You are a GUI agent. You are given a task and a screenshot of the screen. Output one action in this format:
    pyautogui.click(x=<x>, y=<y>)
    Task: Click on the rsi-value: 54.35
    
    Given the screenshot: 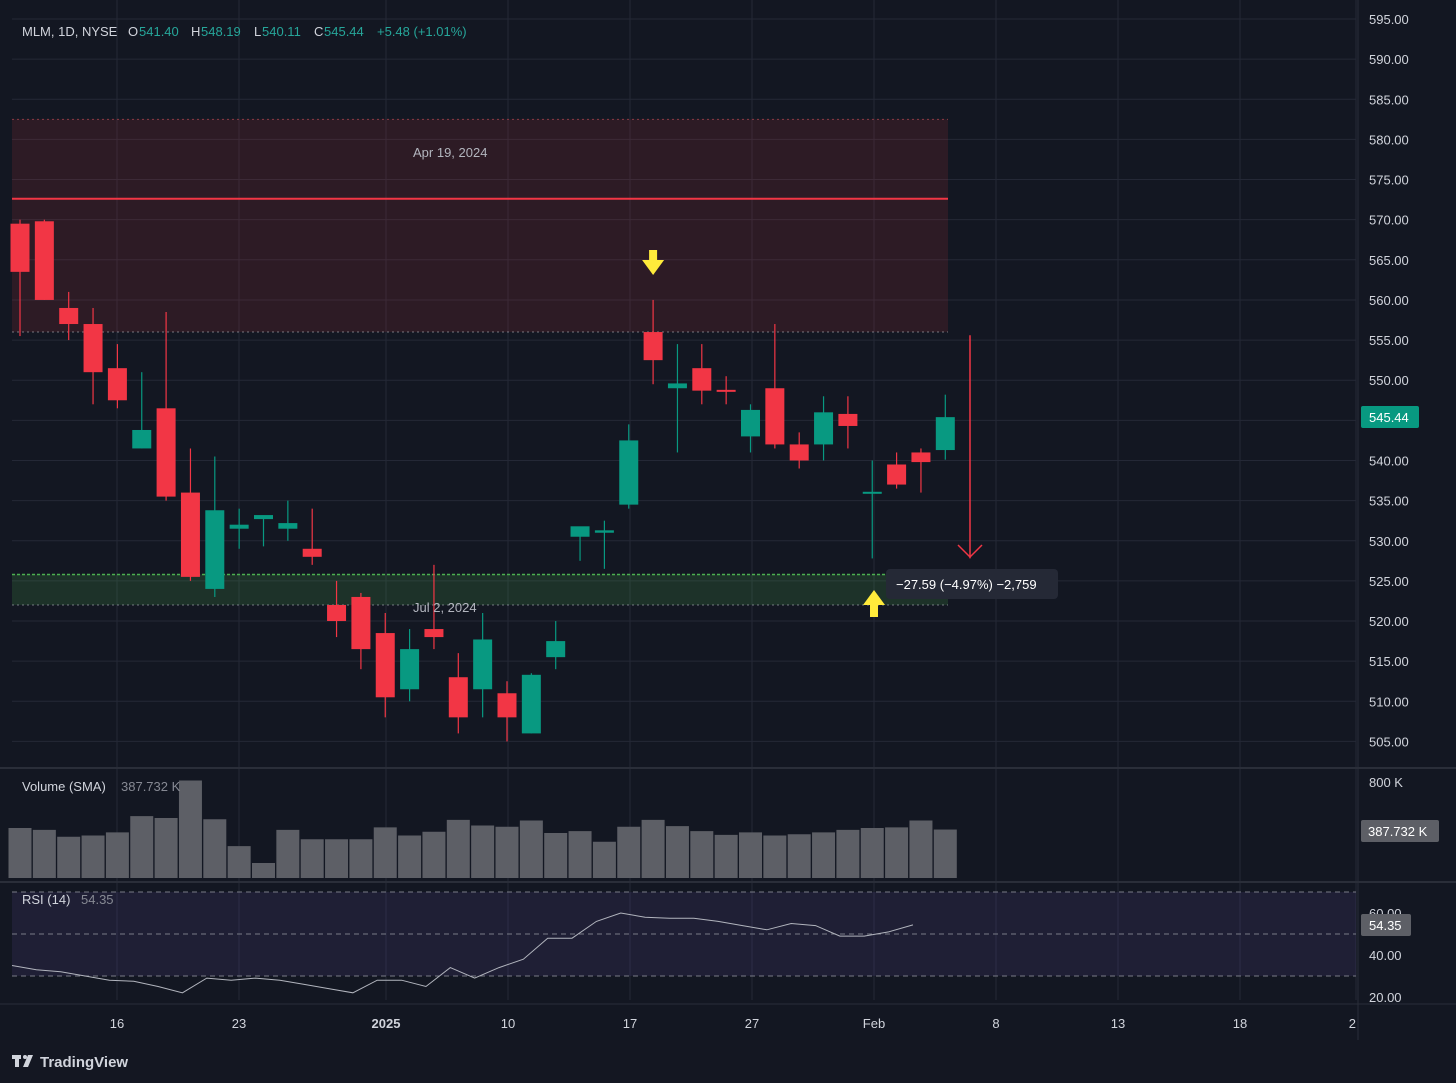 What is the action you would take?
    pyautogui.click(x=97, y=899)
    